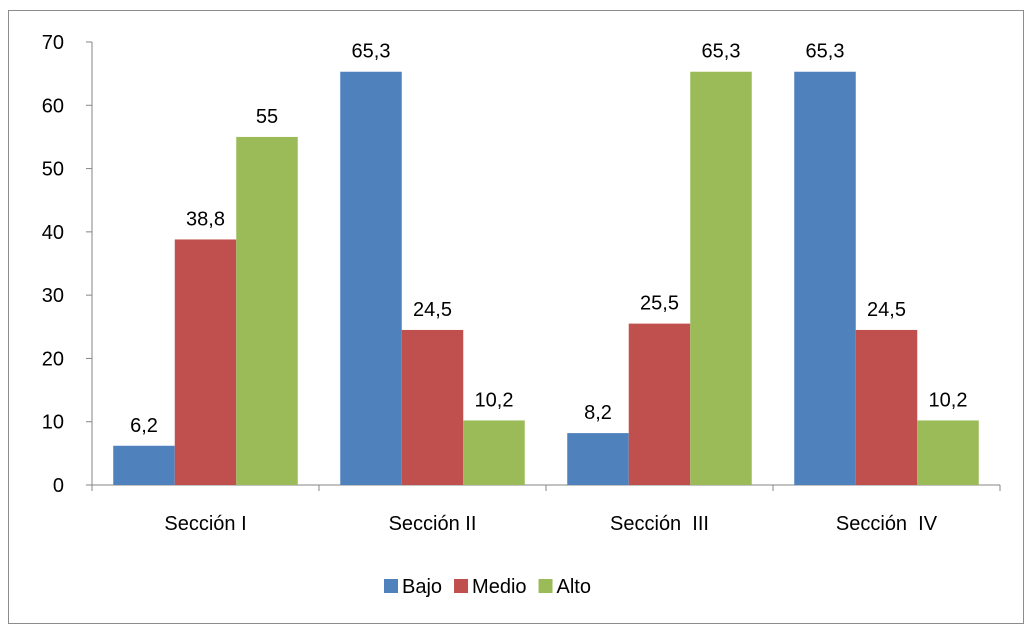 The image size is (1035, 628). I want to click on x-tick-label: Sección I, so click(205, 524).